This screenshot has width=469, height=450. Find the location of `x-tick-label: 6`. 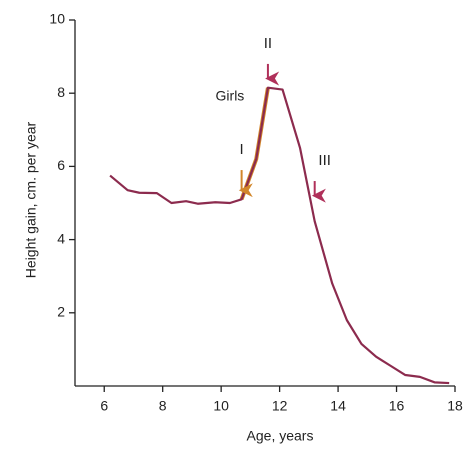

x-tick-label: 6 is located at coordinates (104, 406).